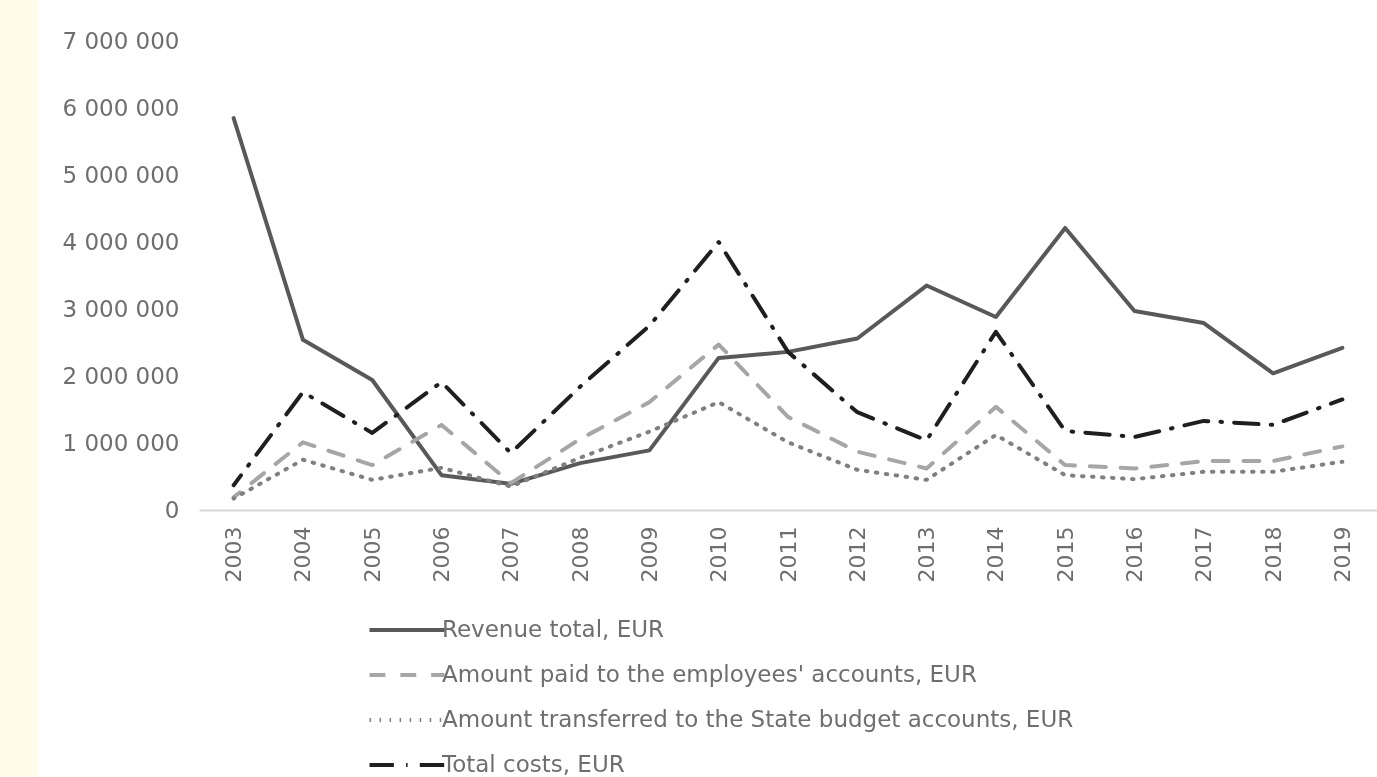  I want to click on x-tick-label: 2017, so click(1204, 554).